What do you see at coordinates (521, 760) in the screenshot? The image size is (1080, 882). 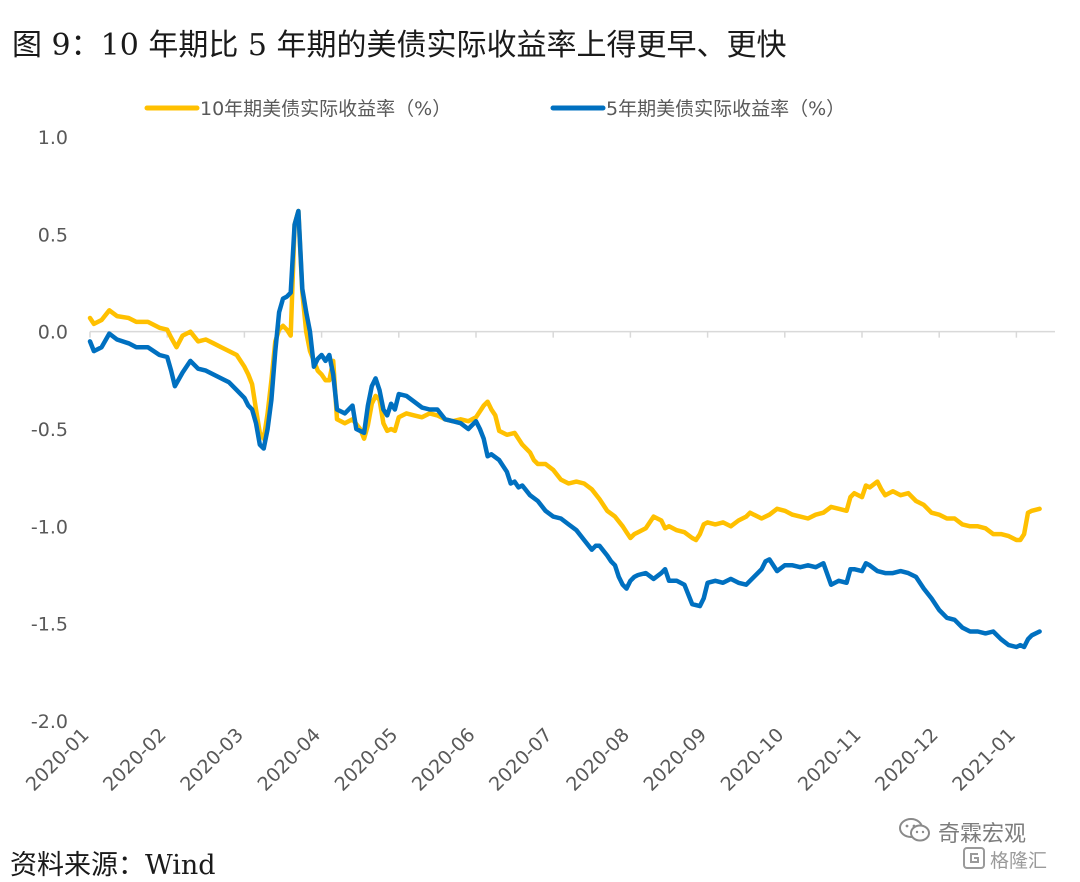 I see `x-tick-label: 2020-07` at bounding box center [521, 760].